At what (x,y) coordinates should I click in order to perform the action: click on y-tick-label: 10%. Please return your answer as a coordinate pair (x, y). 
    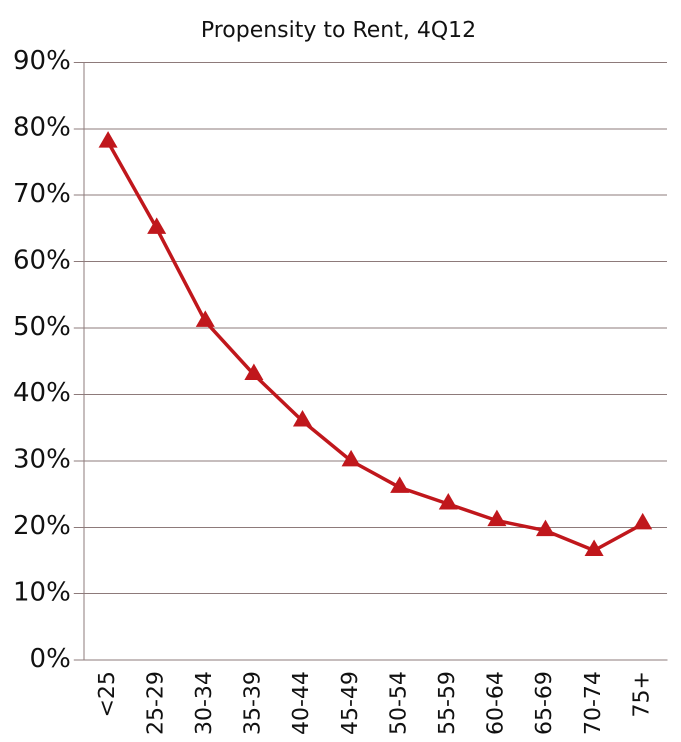
    Looking at the image, I should click on (41, 592).